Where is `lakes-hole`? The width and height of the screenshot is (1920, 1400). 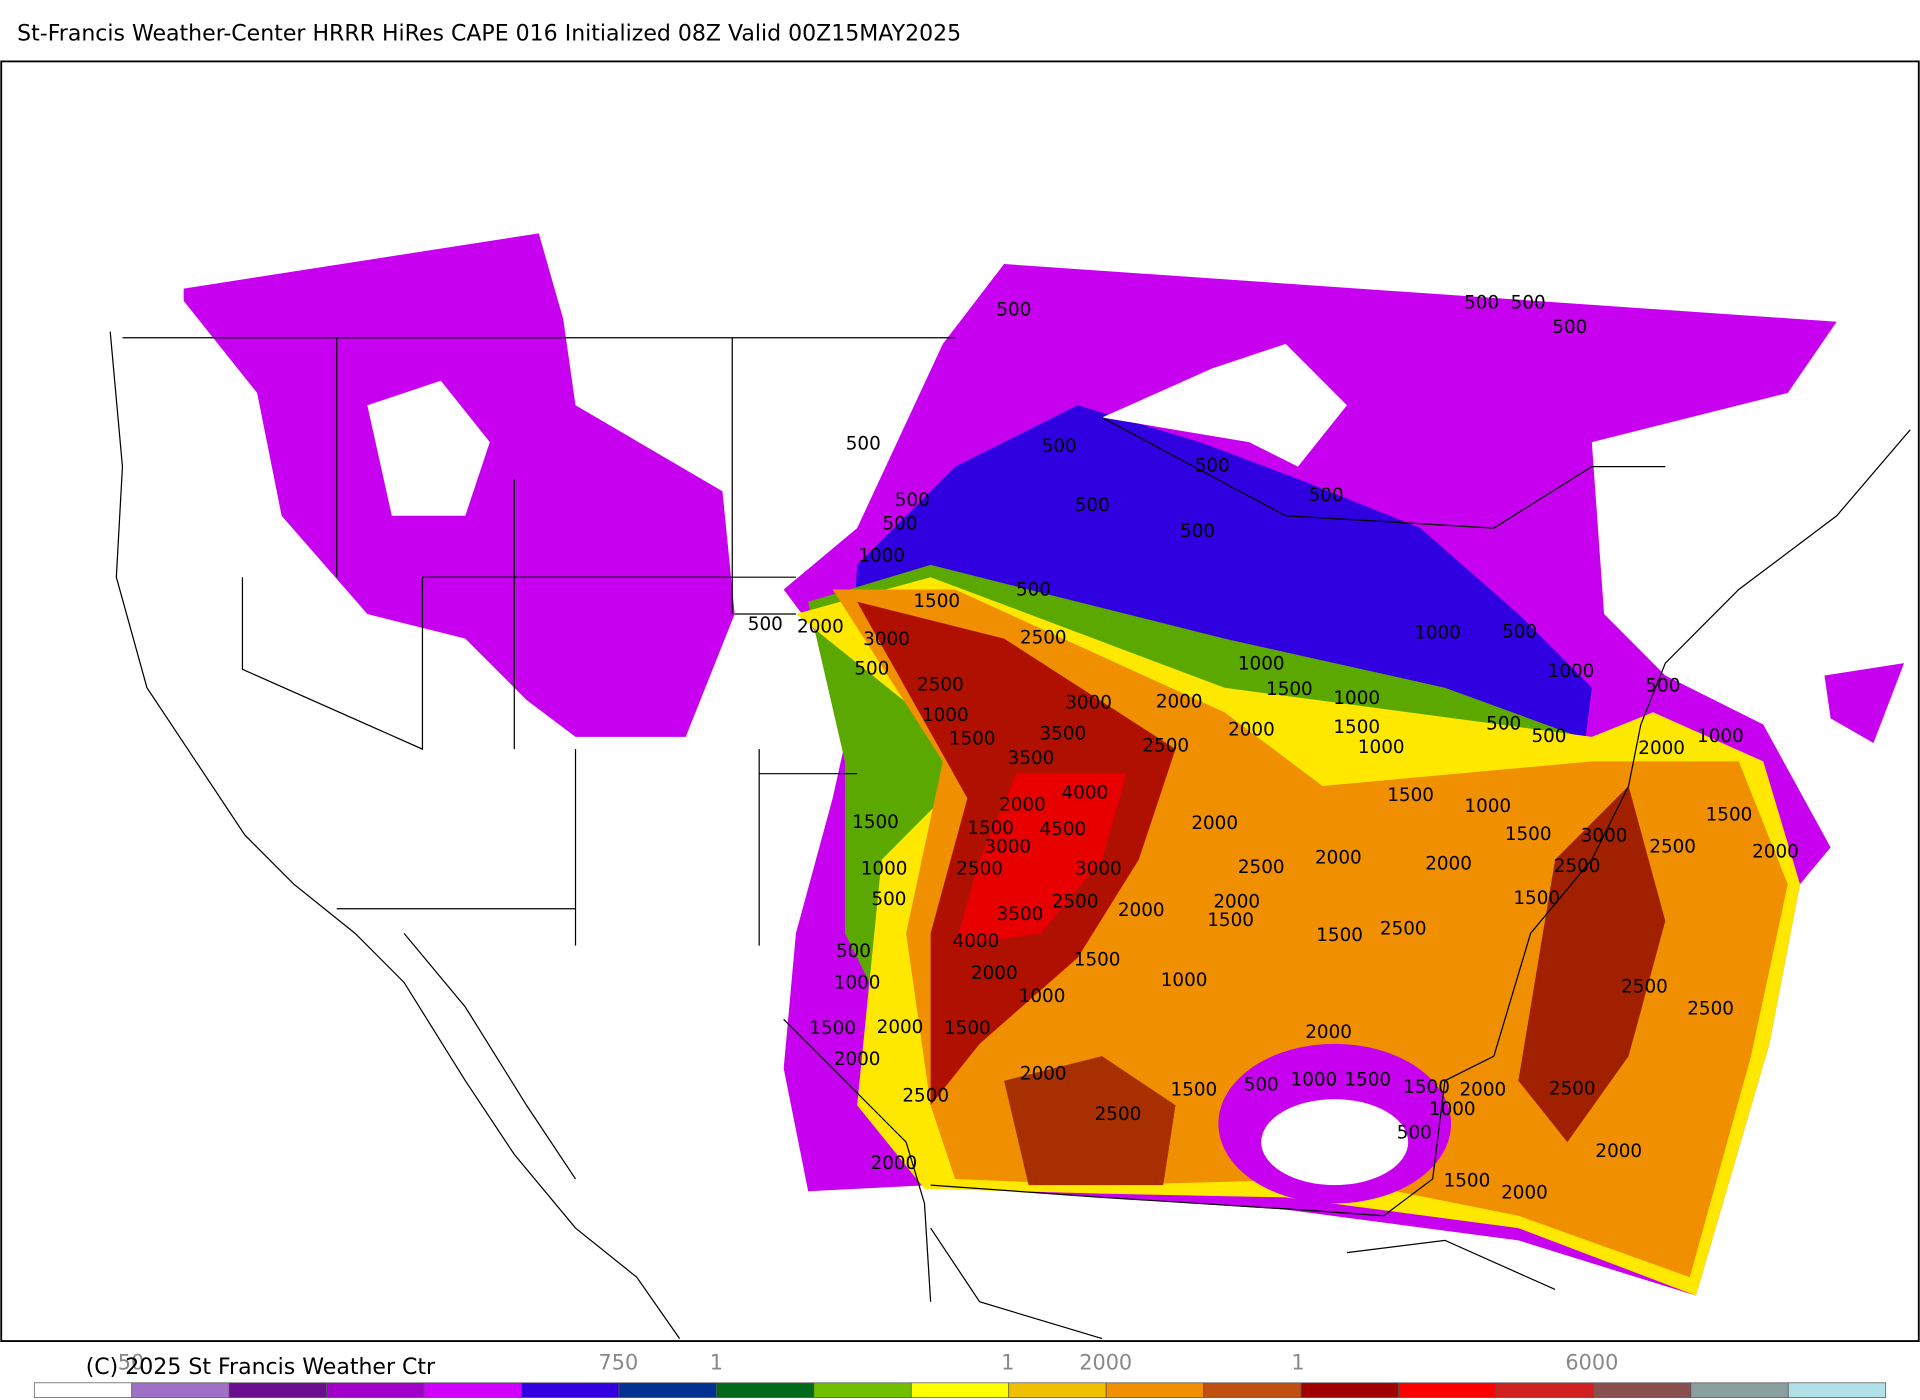 lakes-hole is located at coordinates (1224, 405).